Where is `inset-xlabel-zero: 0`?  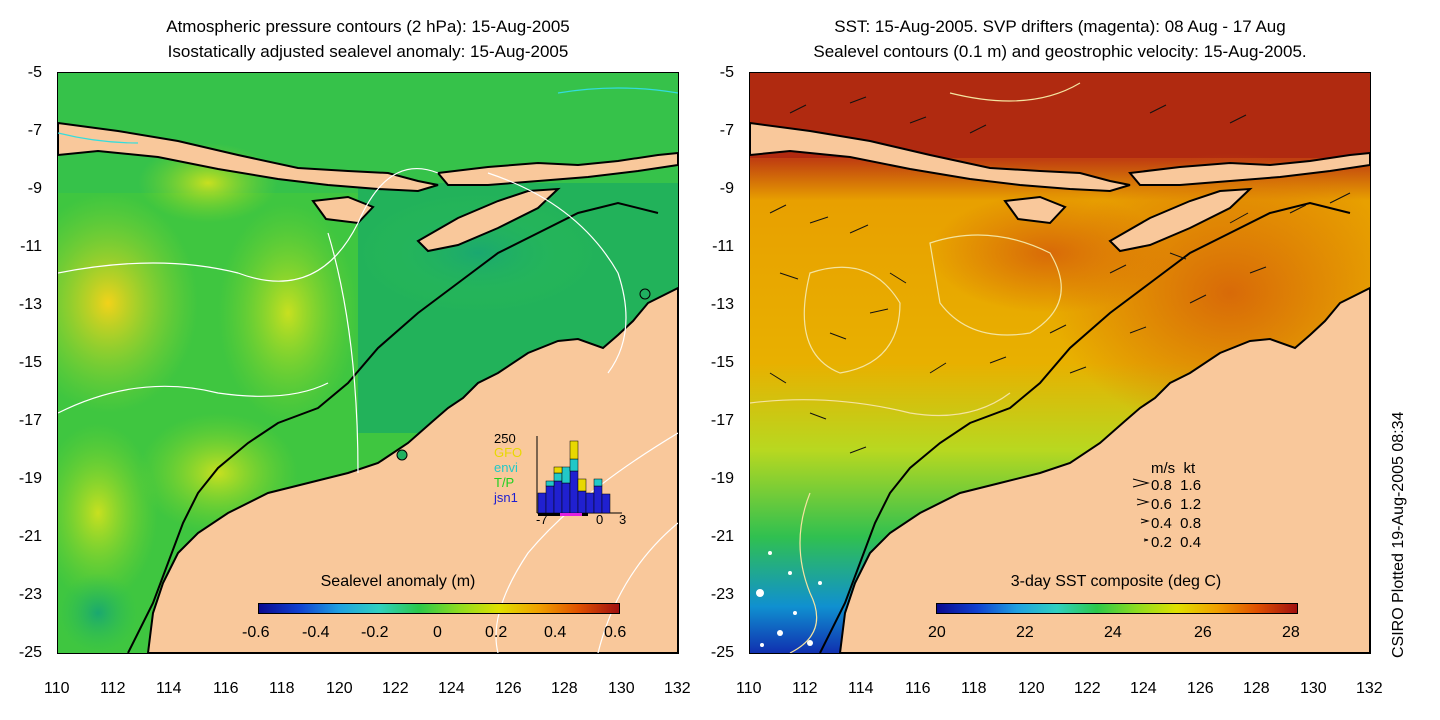 inset-xlabel-zero: 0 is located at coordinates (600, 519).